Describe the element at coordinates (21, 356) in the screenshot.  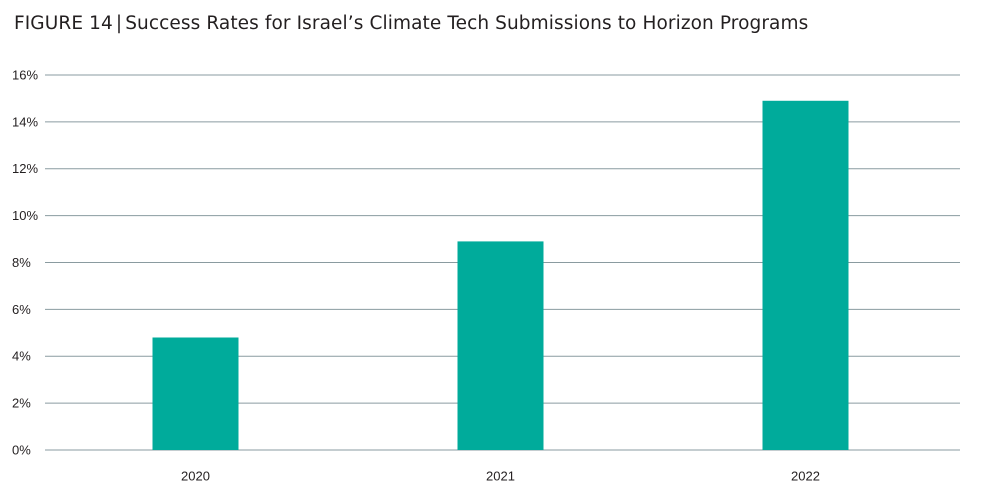
I see `y-tick-label: 4%` at that location.